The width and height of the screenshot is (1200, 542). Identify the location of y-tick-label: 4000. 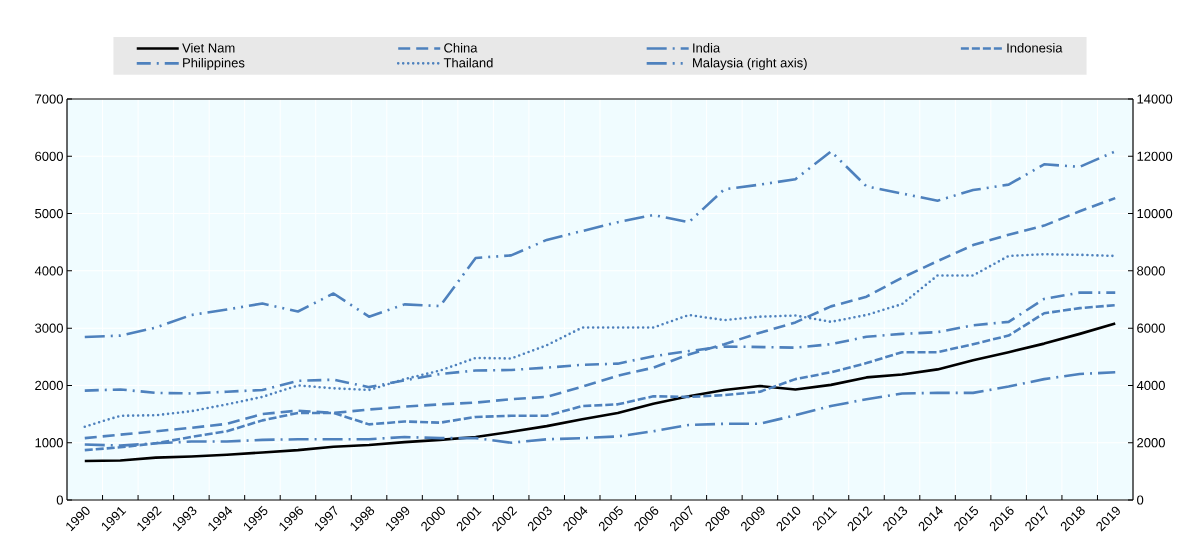
(48, 271).